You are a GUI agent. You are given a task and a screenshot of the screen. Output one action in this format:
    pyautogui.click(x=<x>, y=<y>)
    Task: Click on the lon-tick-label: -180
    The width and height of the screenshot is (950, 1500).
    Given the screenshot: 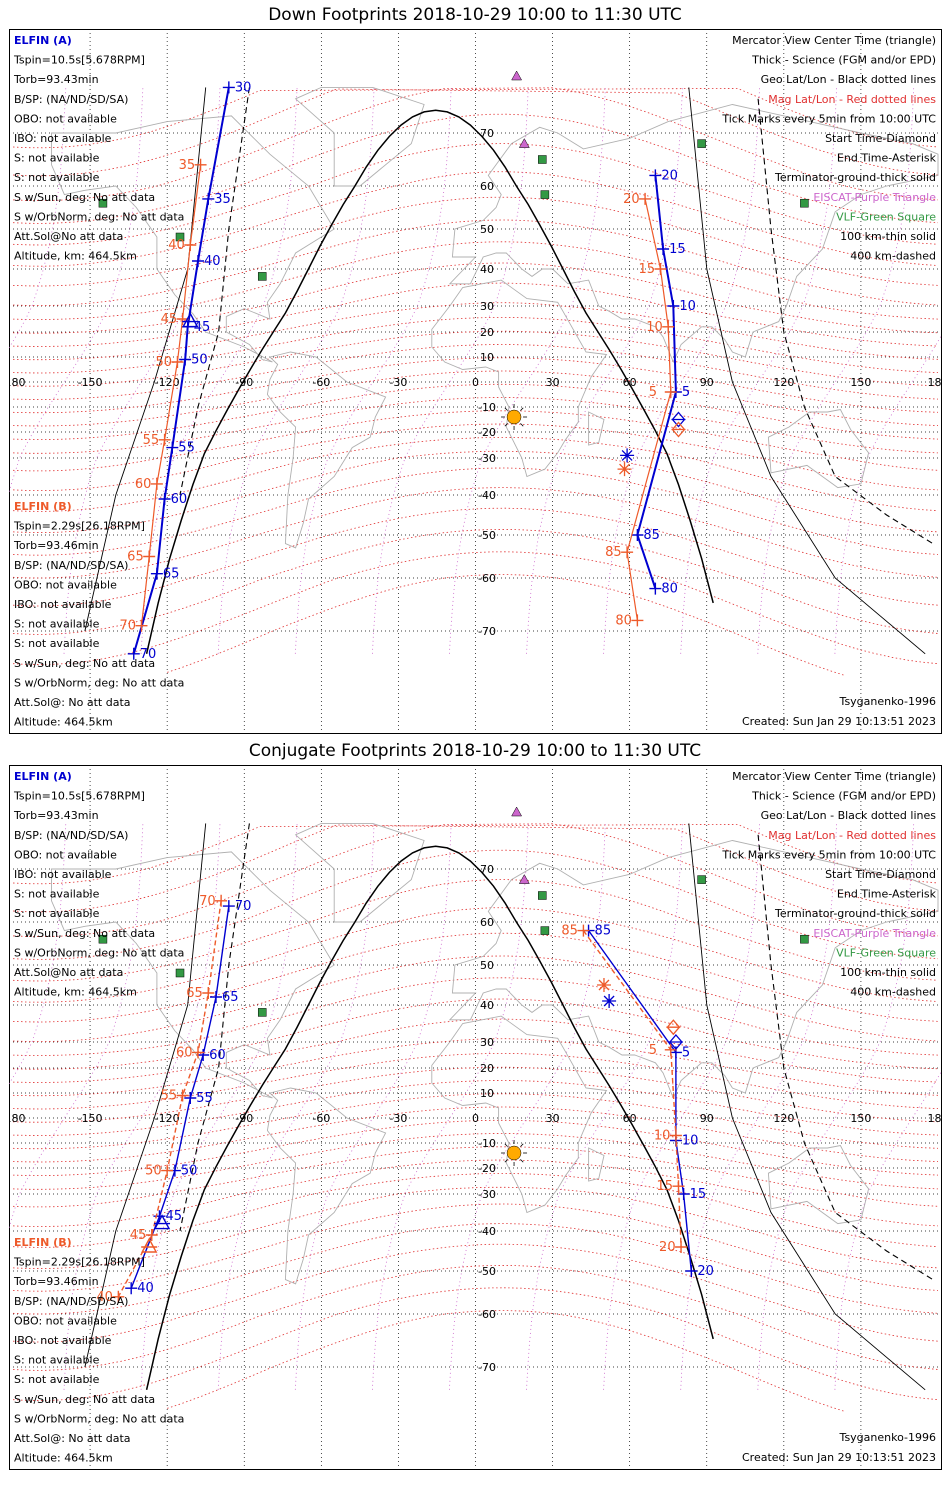 What is the action you would take?
    pyautogui.click(x=17, y=382)
    